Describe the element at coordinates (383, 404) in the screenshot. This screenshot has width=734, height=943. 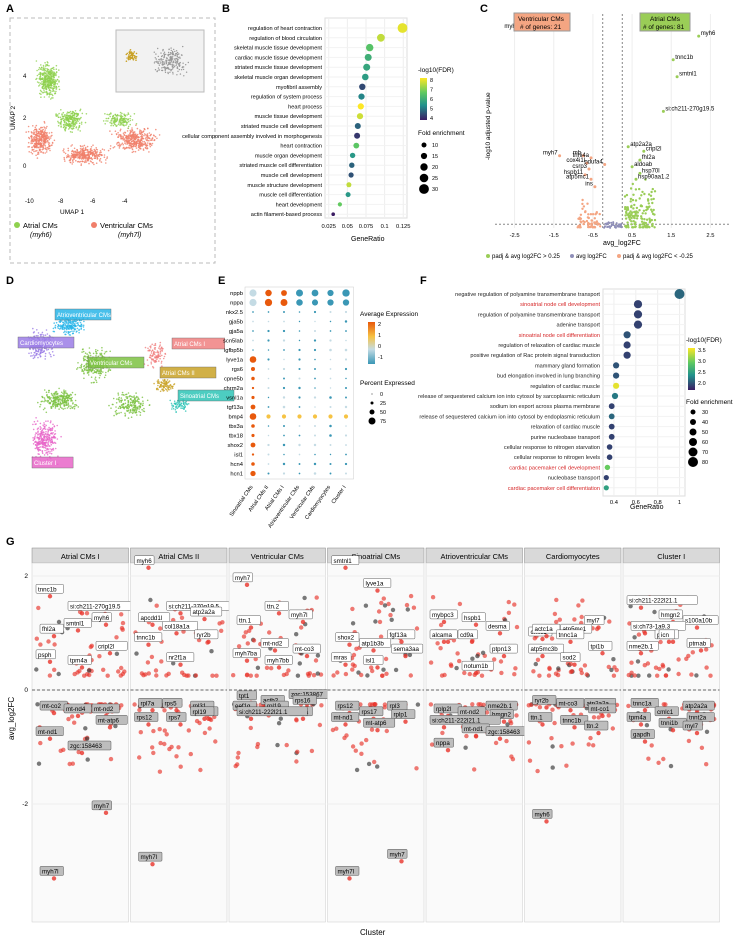
I see `dotplot-size-key-label: 25` at that location.